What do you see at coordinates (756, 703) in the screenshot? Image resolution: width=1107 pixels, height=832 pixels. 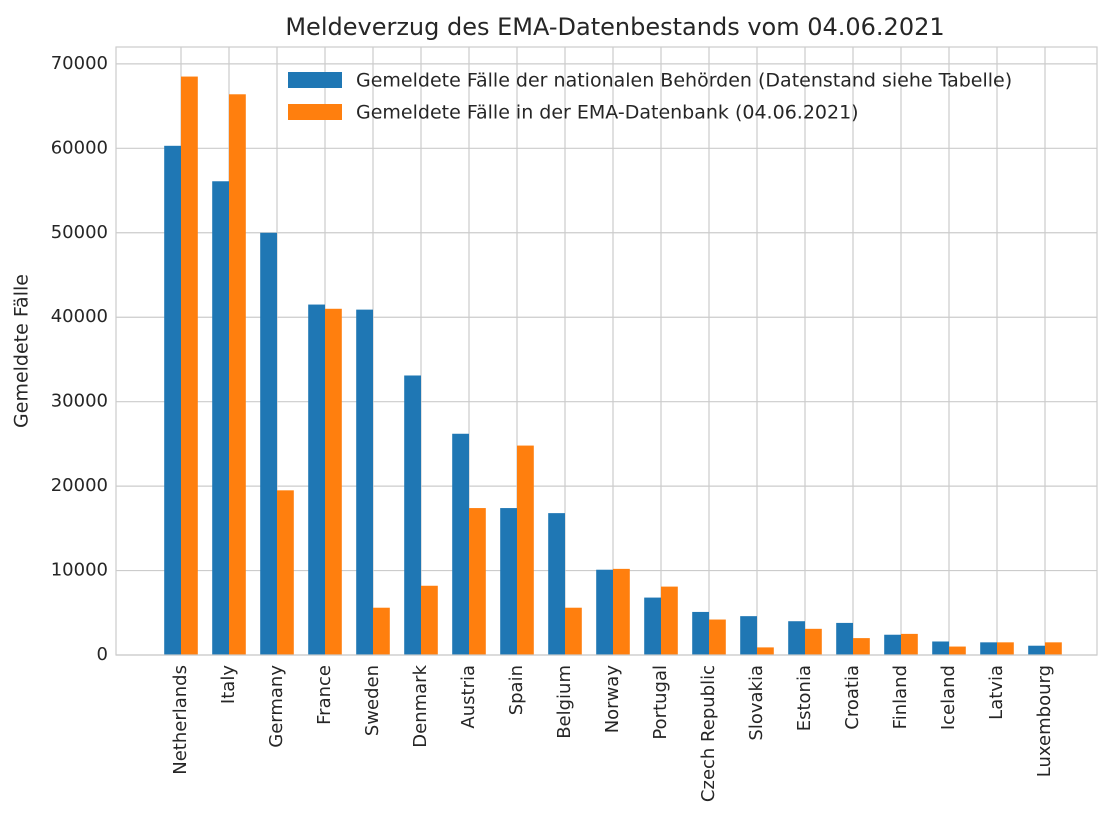 I see `x-tick-label: Slovakia` at bounding box center [756, 703].